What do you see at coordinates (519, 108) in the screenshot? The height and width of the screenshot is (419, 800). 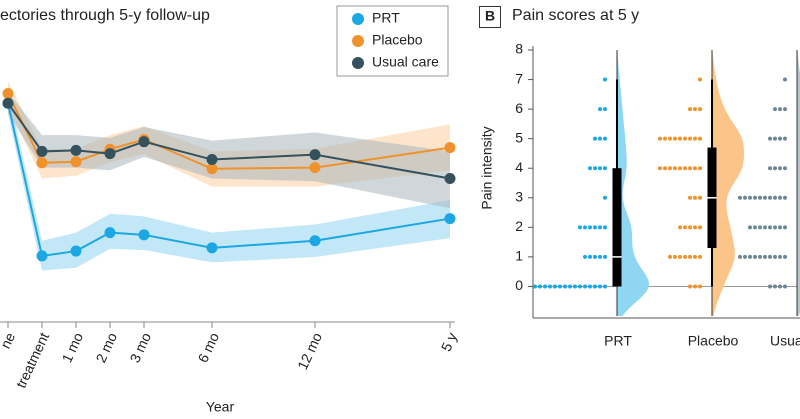 I see `y-tick-label: 6` at bounding box center [519, 108].